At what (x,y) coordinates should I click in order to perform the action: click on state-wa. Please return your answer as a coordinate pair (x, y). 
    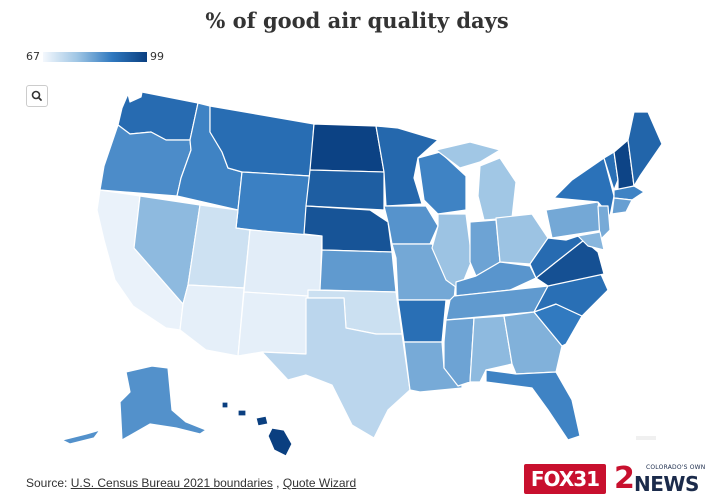
    Looking at the image, I should click on (158, 116).